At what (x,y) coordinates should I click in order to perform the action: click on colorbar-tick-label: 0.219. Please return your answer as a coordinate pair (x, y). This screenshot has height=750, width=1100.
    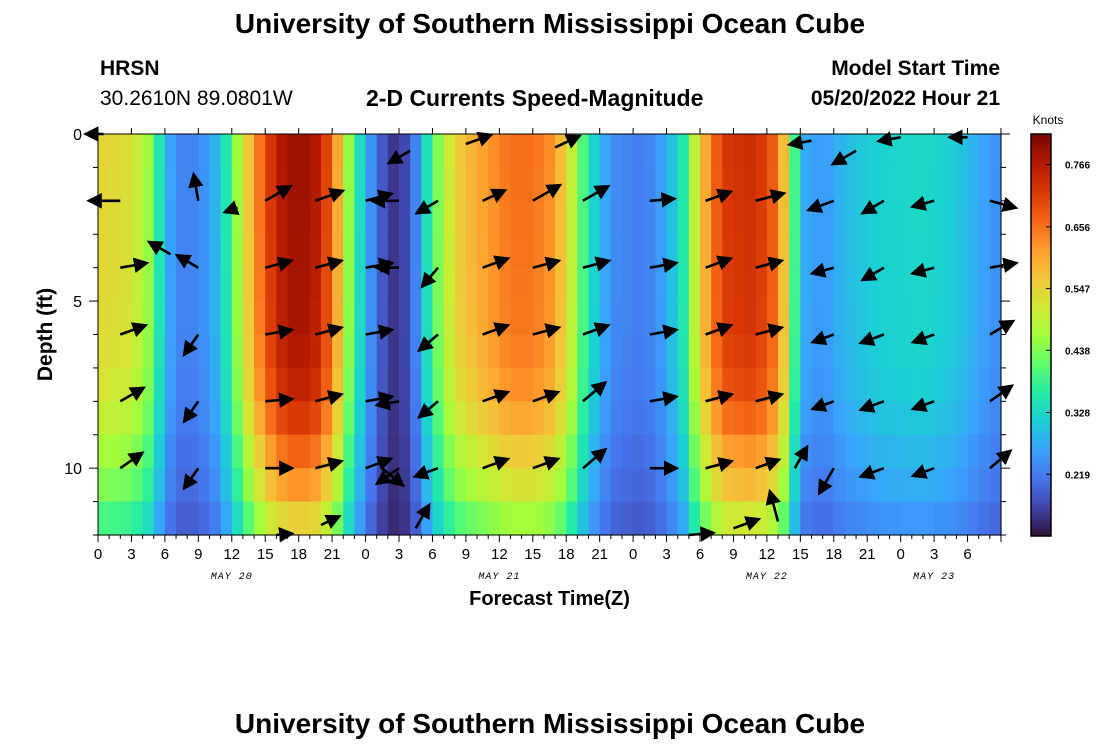
    Looking at the image, I should click on (1077, 475).